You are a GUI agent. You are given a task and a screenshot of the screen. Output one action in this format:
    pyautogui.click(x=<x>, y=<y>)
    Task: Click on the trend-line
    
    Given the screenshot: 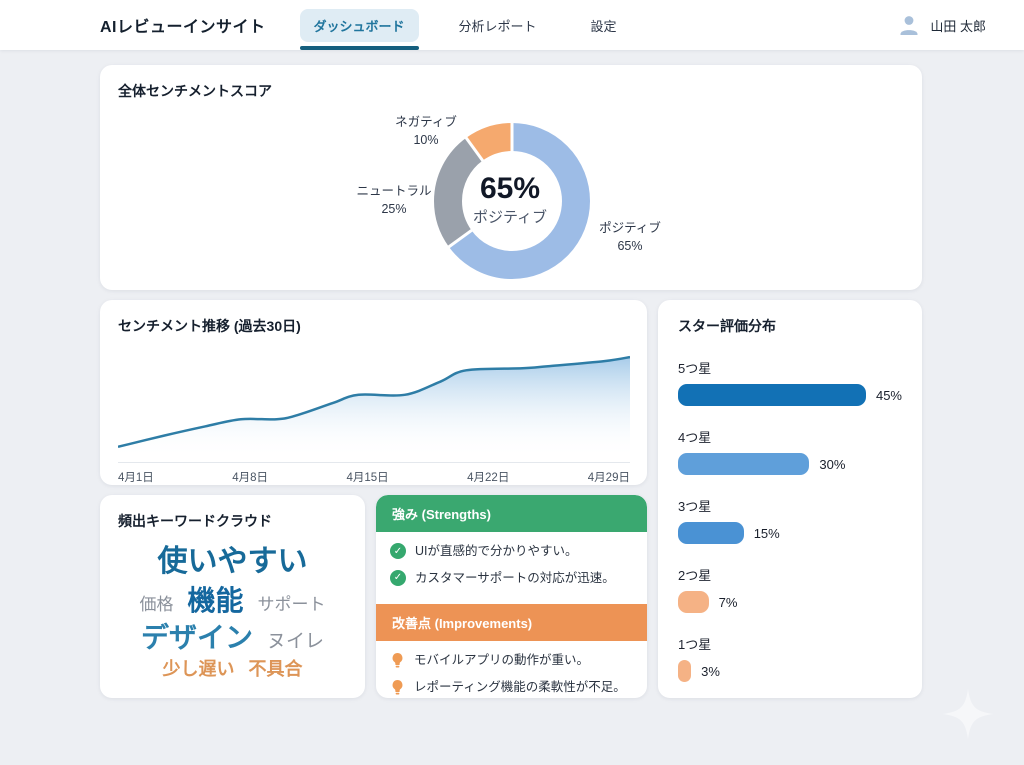 What is the action you would take?
    pyautogui.click(x=374, y=402)
    